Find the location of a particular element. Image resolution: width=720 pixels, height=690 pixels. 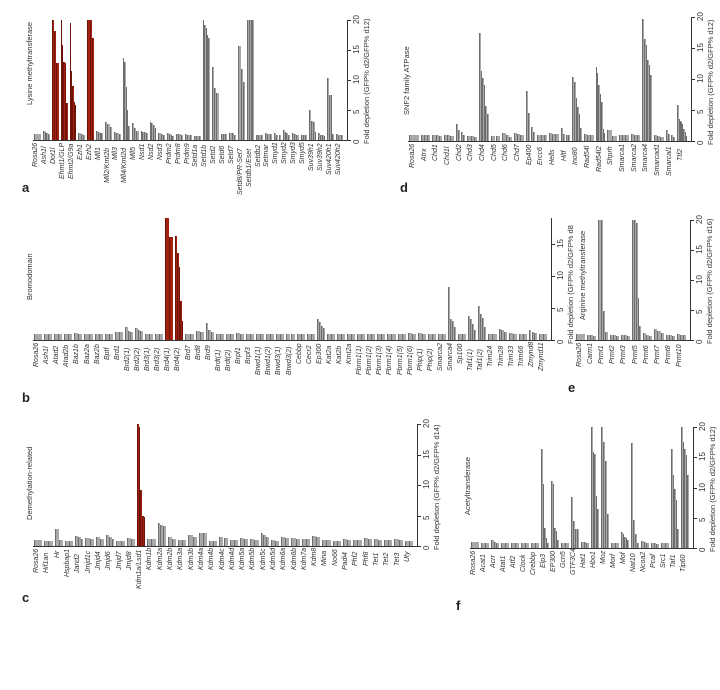

x-tick-label: Brdt(2) is located at coordinates (228, 360).